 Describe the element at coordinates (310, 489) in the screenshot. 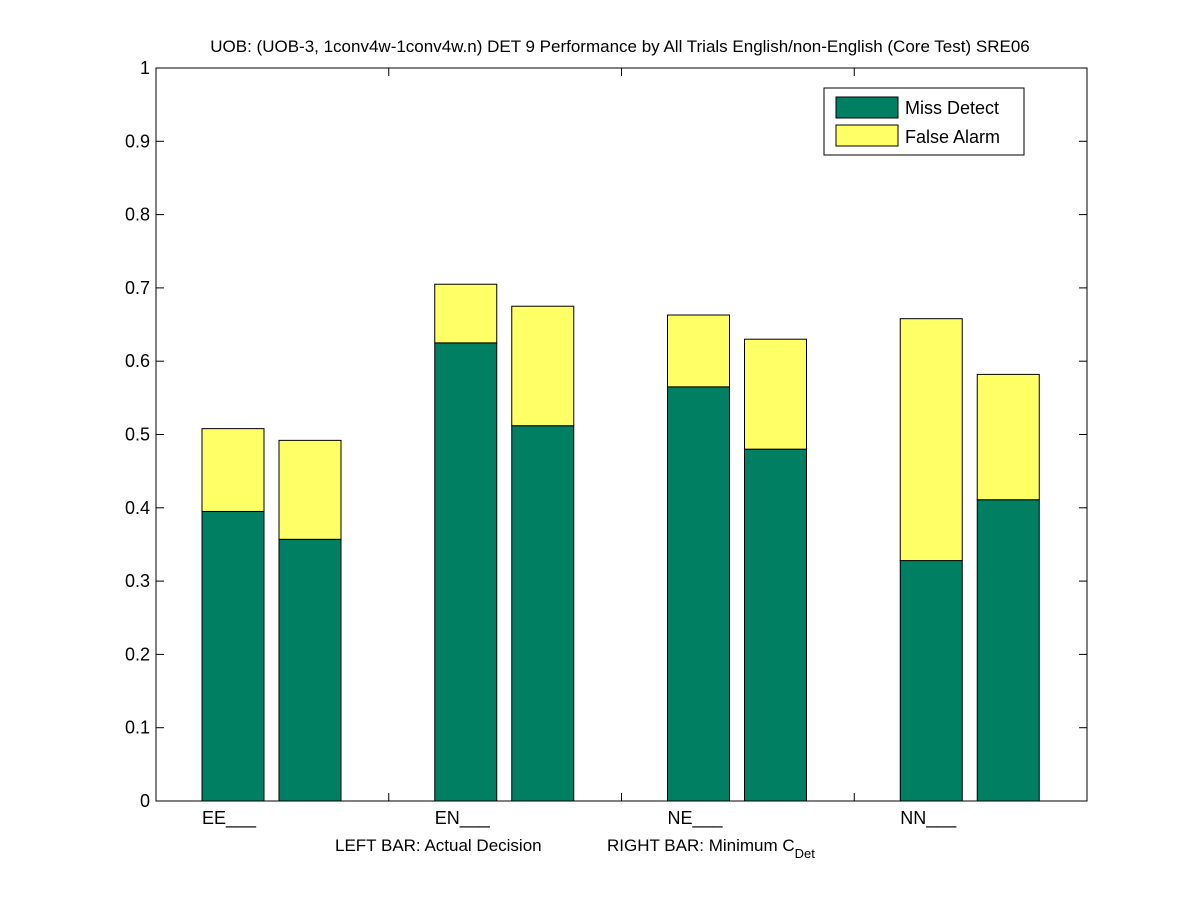

I see `bar-ee-min-false-alarm` at that location.